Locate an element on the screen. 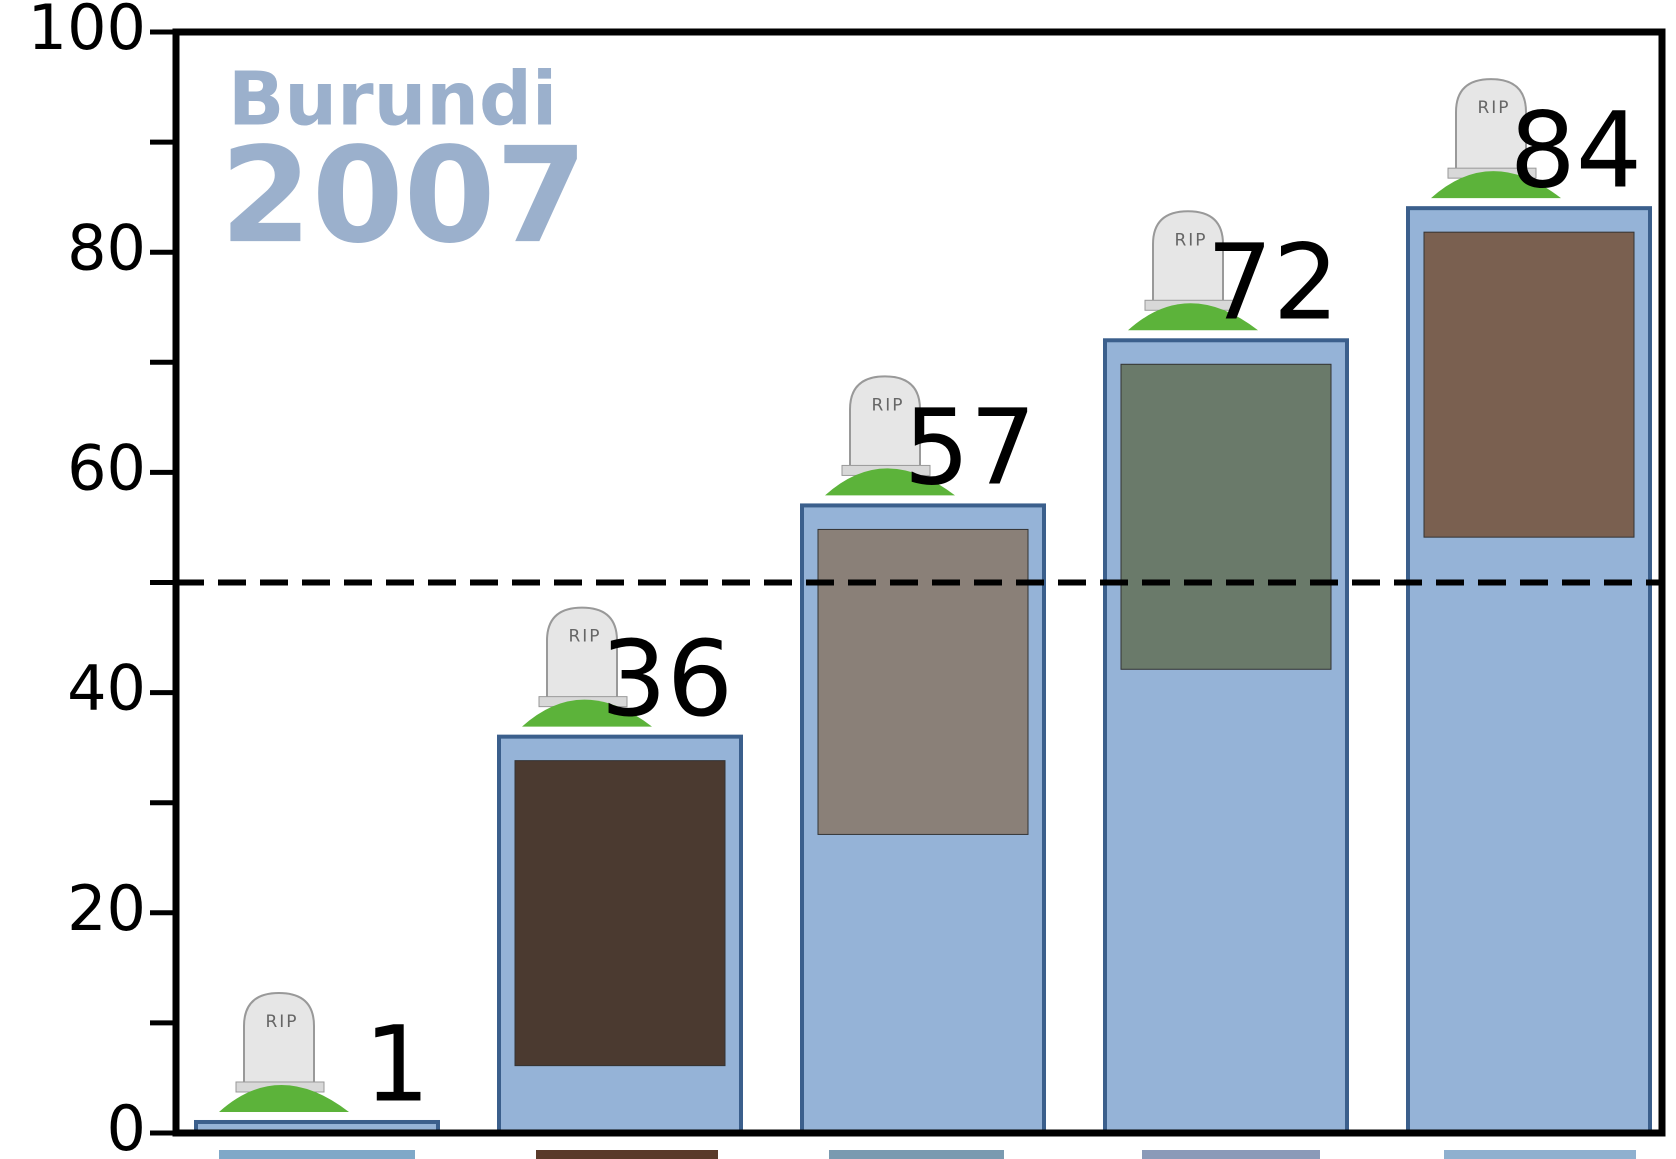 This screenshot has width=1676, height=1159. below-axis-strips is located at coordinates (927, 1154).